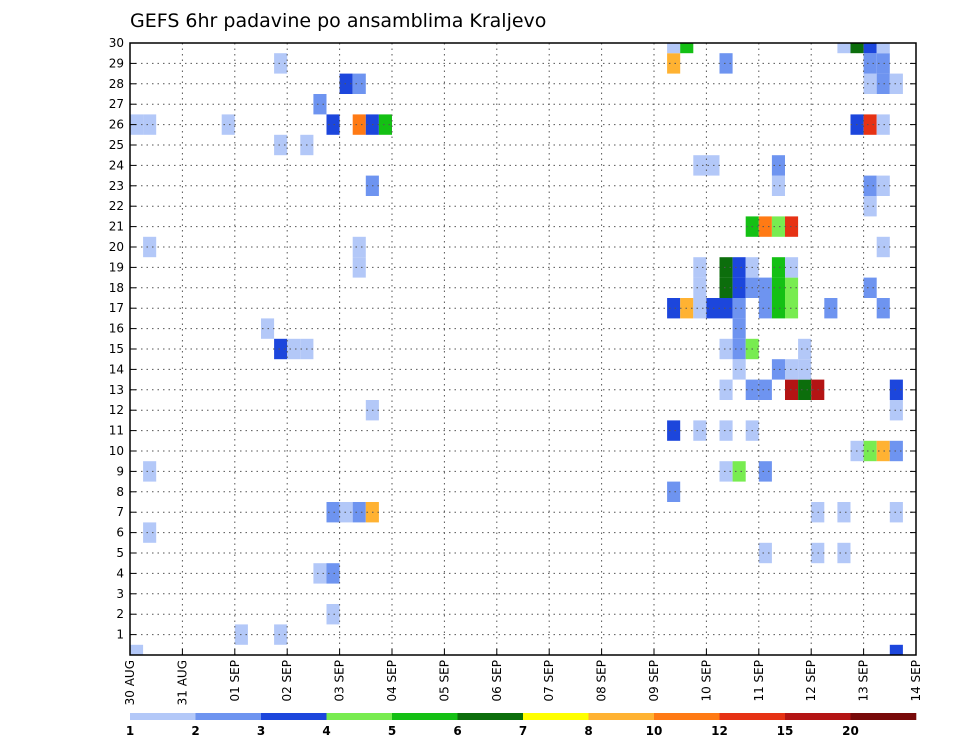 Image resolution: width=960 pixels, height=742 pixels. What do you see at coordinates (116, 329) in the screenshot?
I see `y-tick-label: 16` at bounding box center [116, 329].